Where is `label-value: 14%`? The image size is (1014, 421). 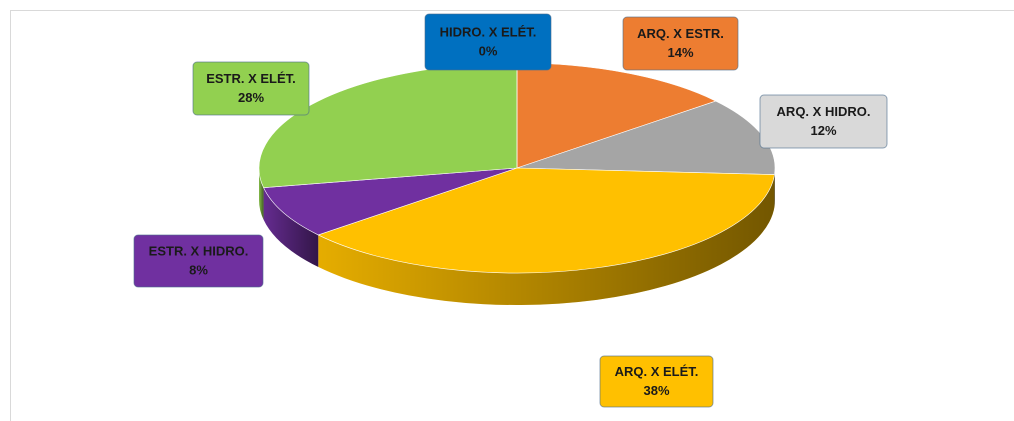 label-value: 14% is located at coordinates (680, 52).